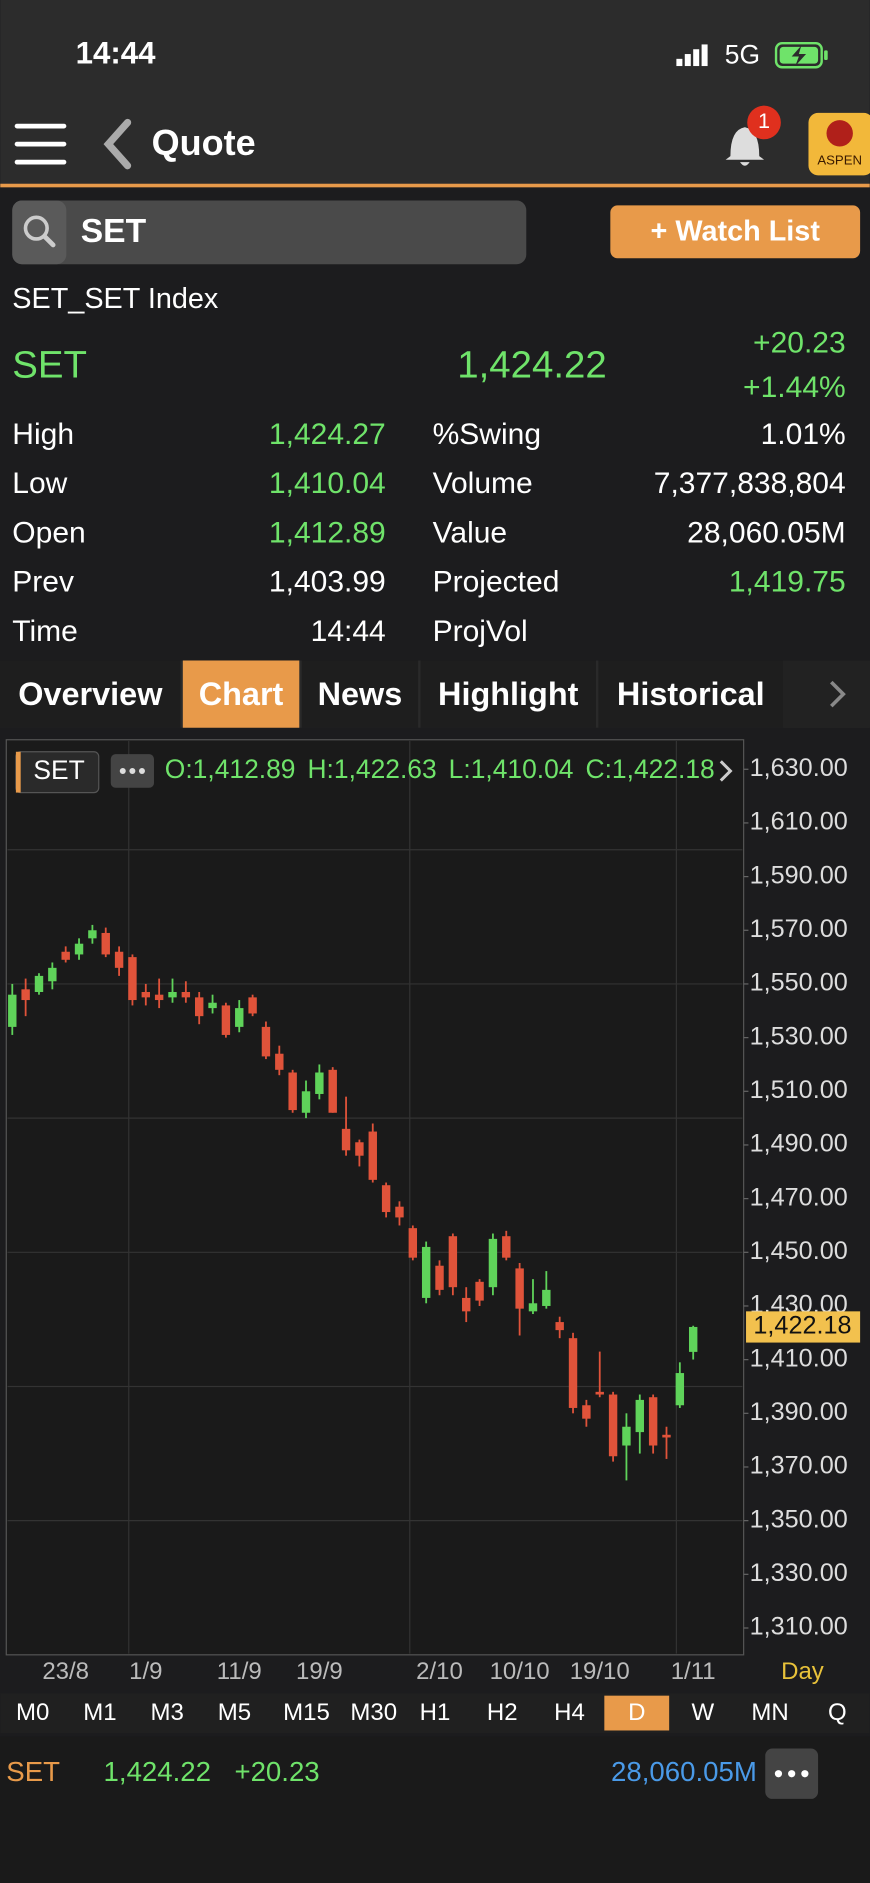 The width and height of the screenshot is (870, 1883). I want to click on footer-change: +20.23, so click(276, 1771).